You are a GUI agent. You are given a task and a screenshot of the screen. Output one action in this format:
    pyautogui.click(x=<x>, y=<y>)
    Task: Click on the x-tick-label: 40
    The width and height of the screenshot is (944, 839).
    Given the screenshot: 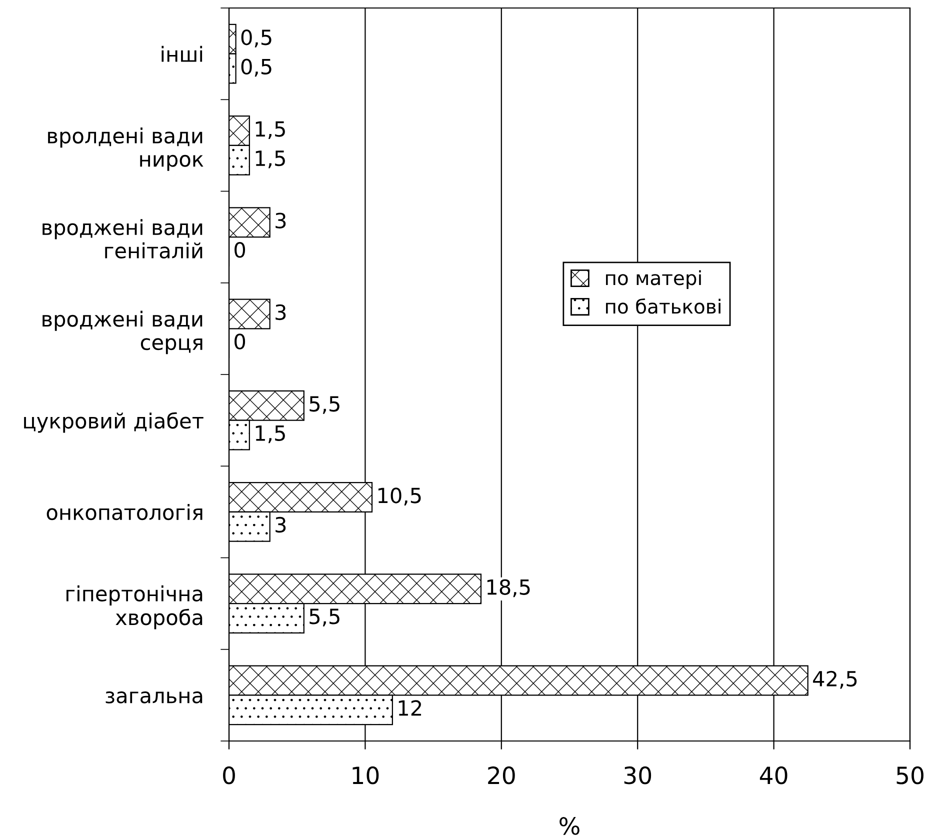 What is the action you would take?
    pyautogui.click(x=774, y=775)
    